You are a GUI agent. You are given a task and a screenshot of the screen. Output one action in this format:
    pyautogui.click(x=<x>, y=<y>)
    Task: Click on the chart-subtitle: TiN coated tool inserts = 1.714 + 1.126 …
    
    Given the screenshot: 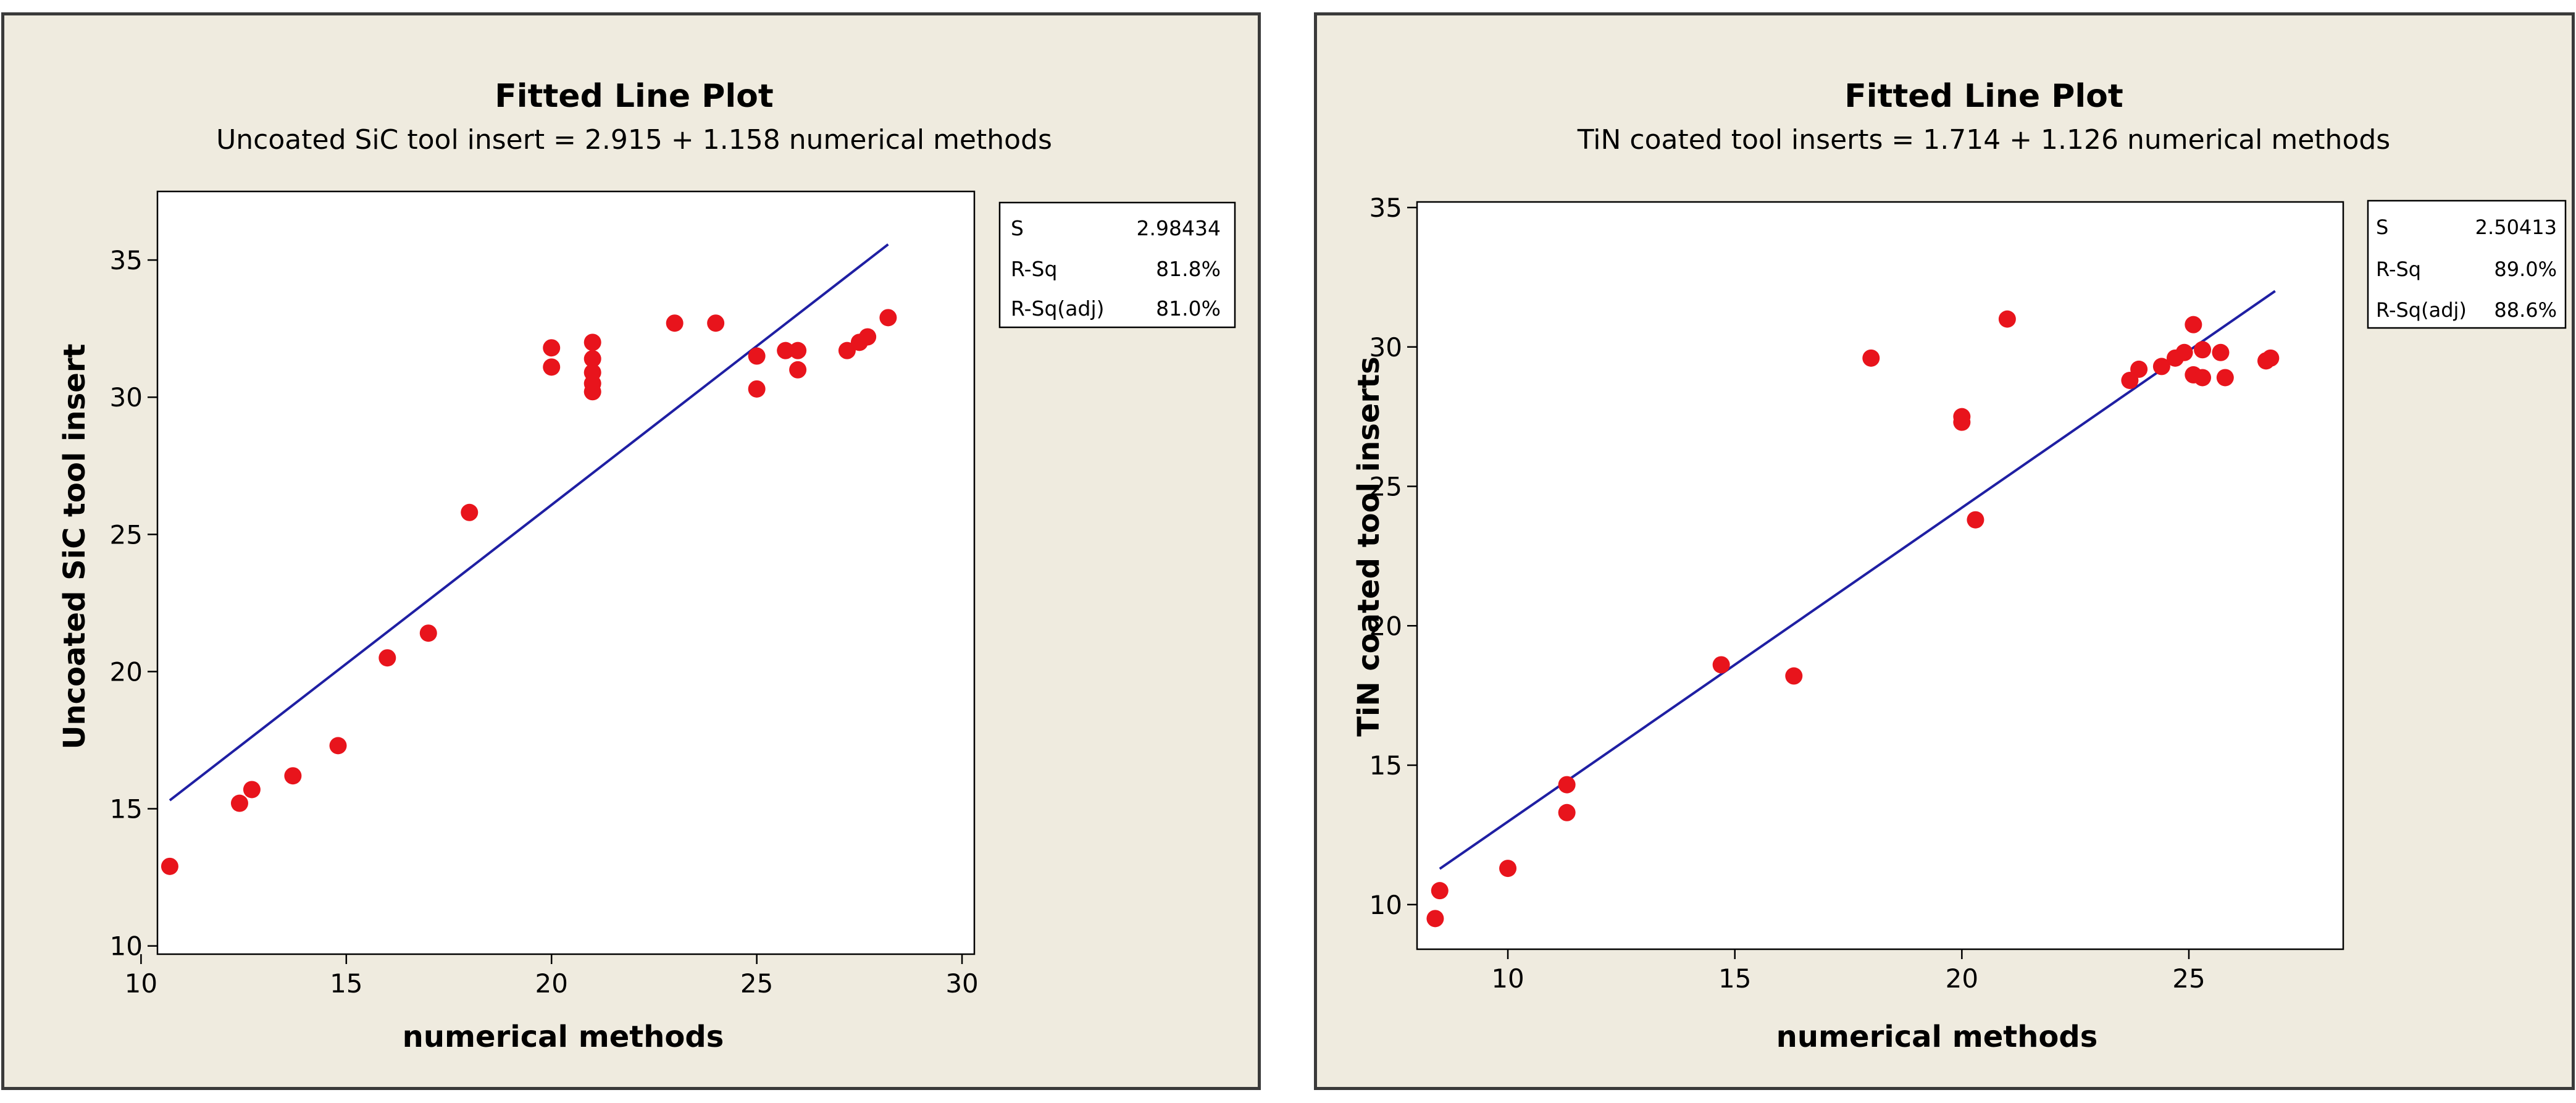 What is the action you would take?
    pyautogui.click(x=1984, y=140)
    